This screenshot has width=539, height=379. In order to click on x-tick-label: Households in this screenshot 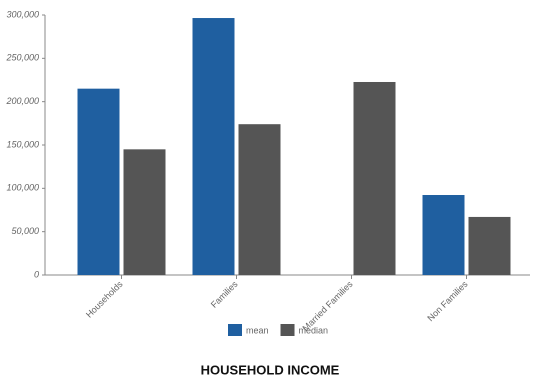, I will do `click(104, 299)`.